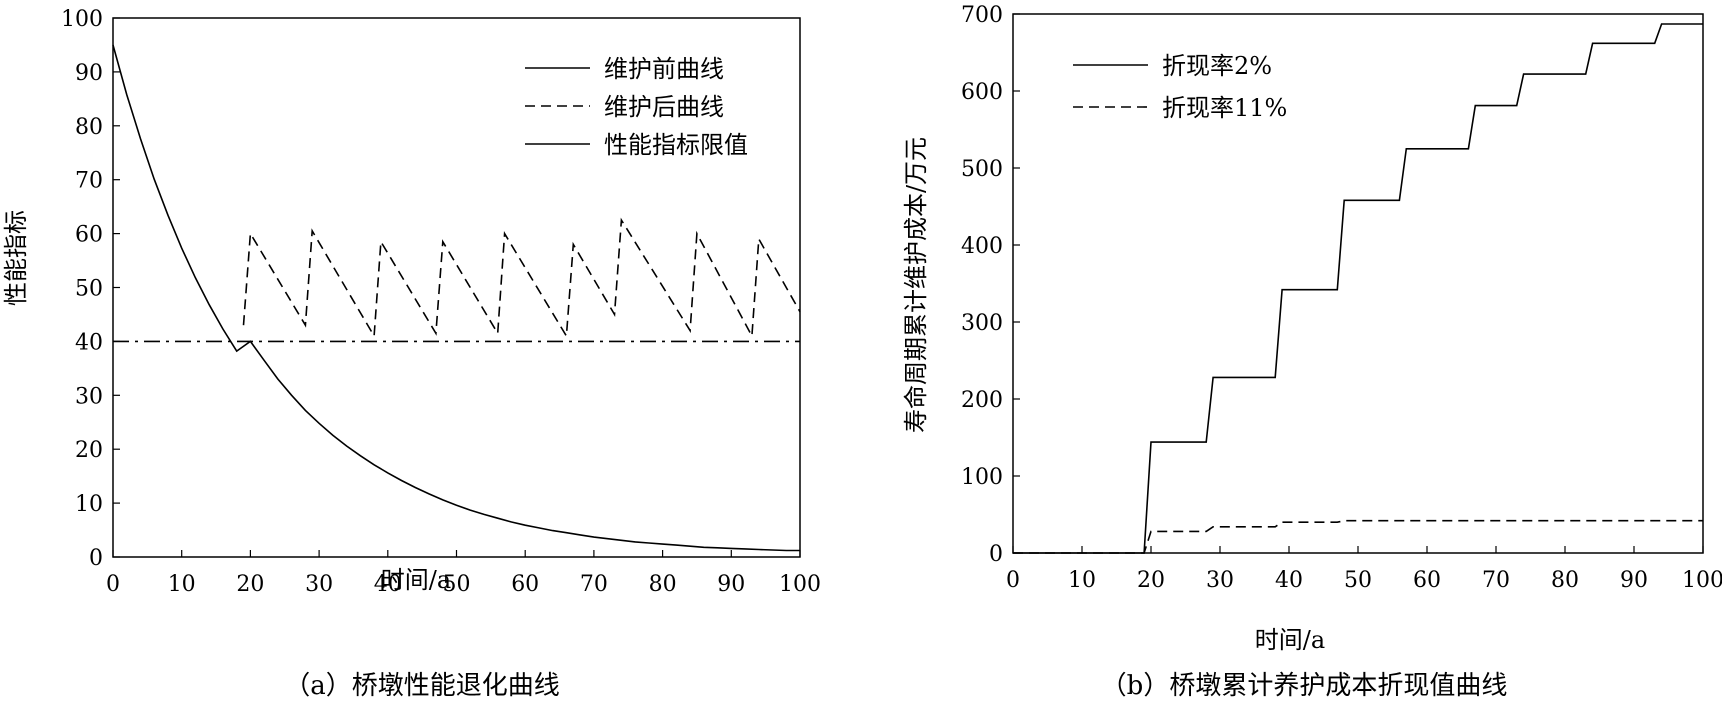 This screenshot has height=705, width=1722. What do you see at coordinates (664, 69) in the screenshot?
I see `legend-label: 维护前曲线` at bounding box center [664, 69].